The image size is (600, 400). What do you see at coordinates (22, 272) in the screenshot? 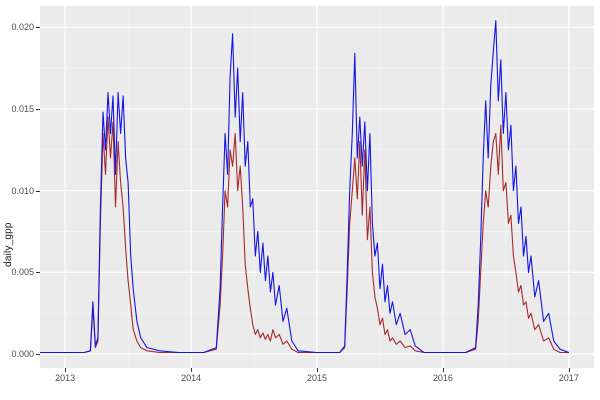
I see `y-tick-label: 0.005` at bounding box center [22, 272].